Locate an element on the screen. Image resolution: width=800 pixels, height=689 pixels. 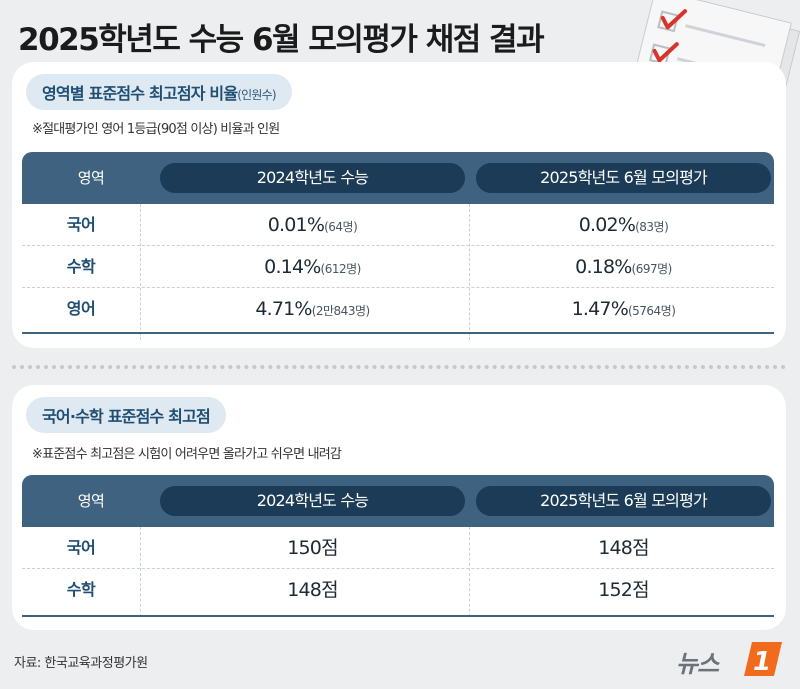
value-2024: 4.71%(2만843명) is located at coordinates (312, 309).